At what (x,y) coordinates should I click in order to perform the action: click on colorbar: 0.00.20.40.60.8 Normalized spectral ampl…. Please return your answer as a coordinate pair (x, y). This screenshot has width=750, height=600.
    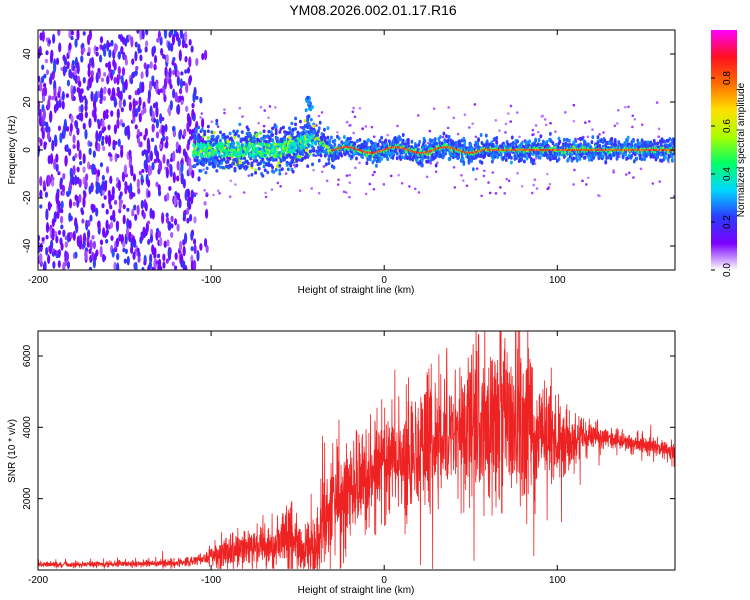
    Looking at the image, I should click on (729, 153).